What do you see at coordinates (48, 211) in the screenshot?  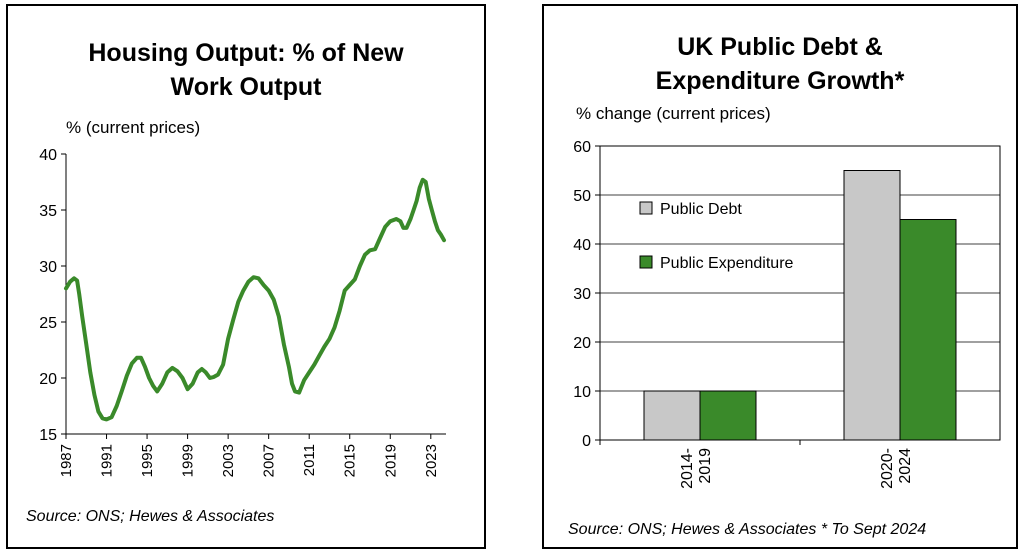 I see `y-tick-label: 35` at bounding box center [48, 211].